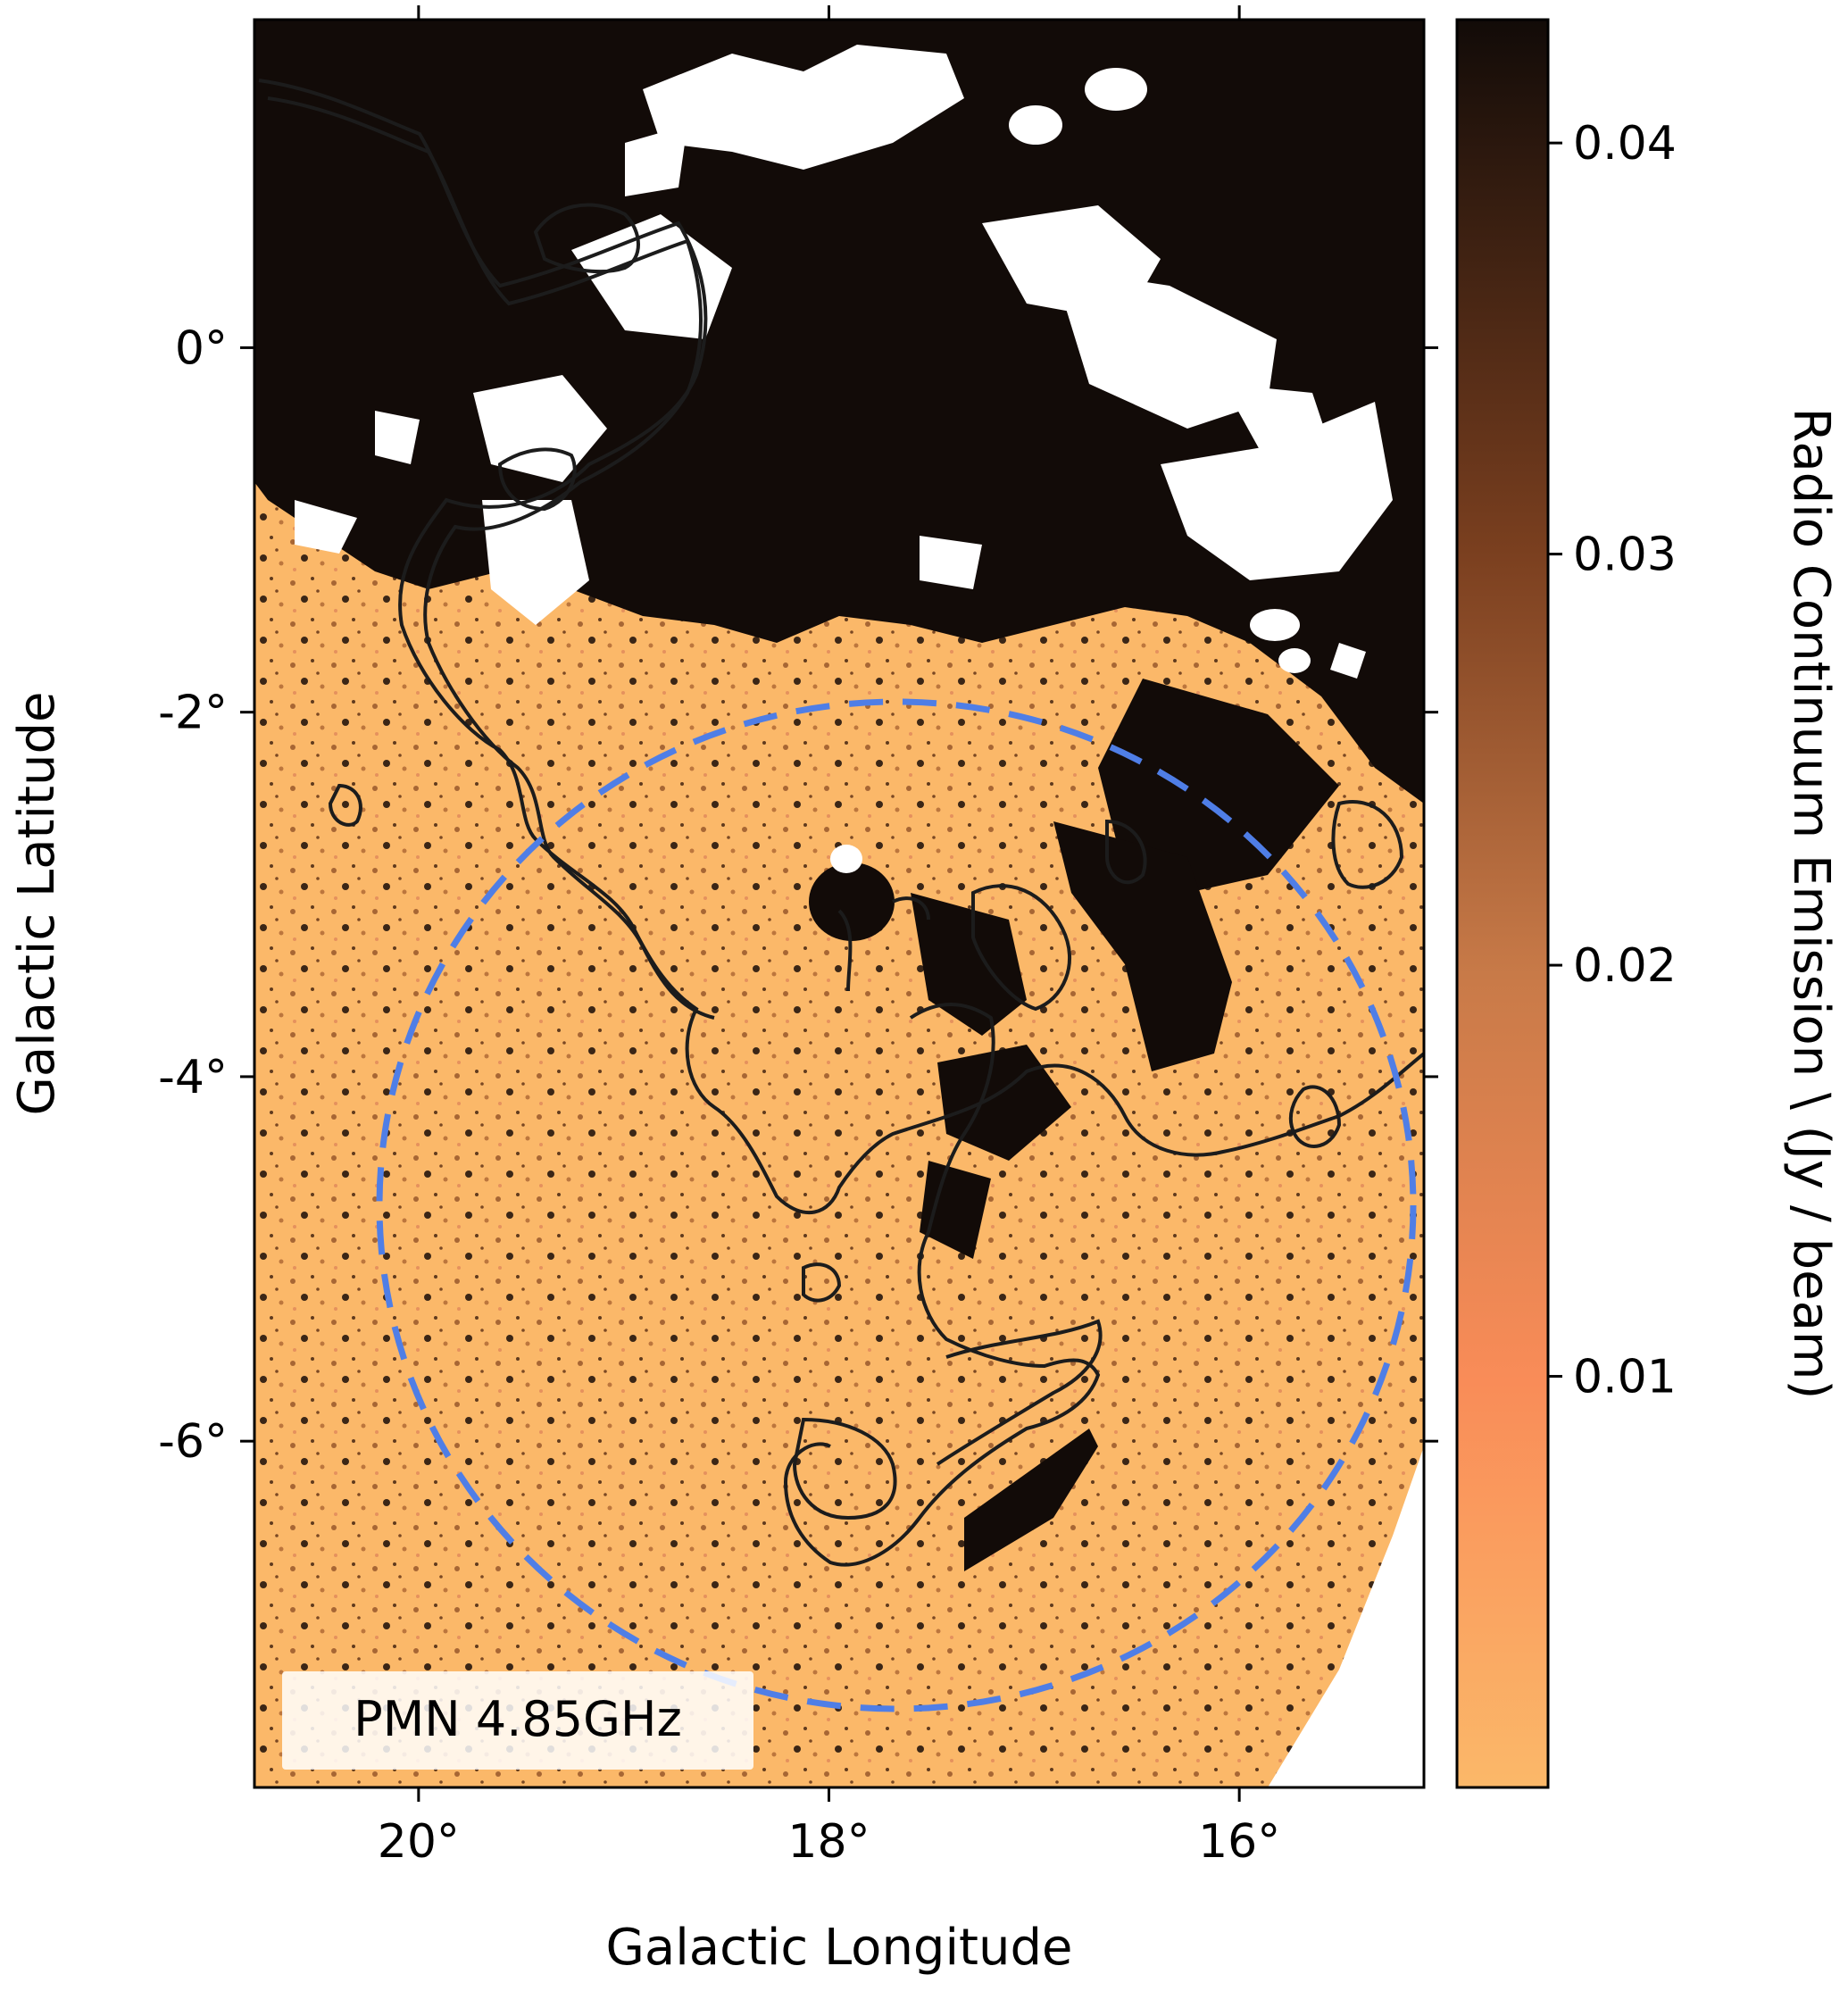 This screenshot has width=1848, height=1991. Describe the element at coordinates (1502, 903) in the screenshot. I see `colorbar-gradient` at that location.